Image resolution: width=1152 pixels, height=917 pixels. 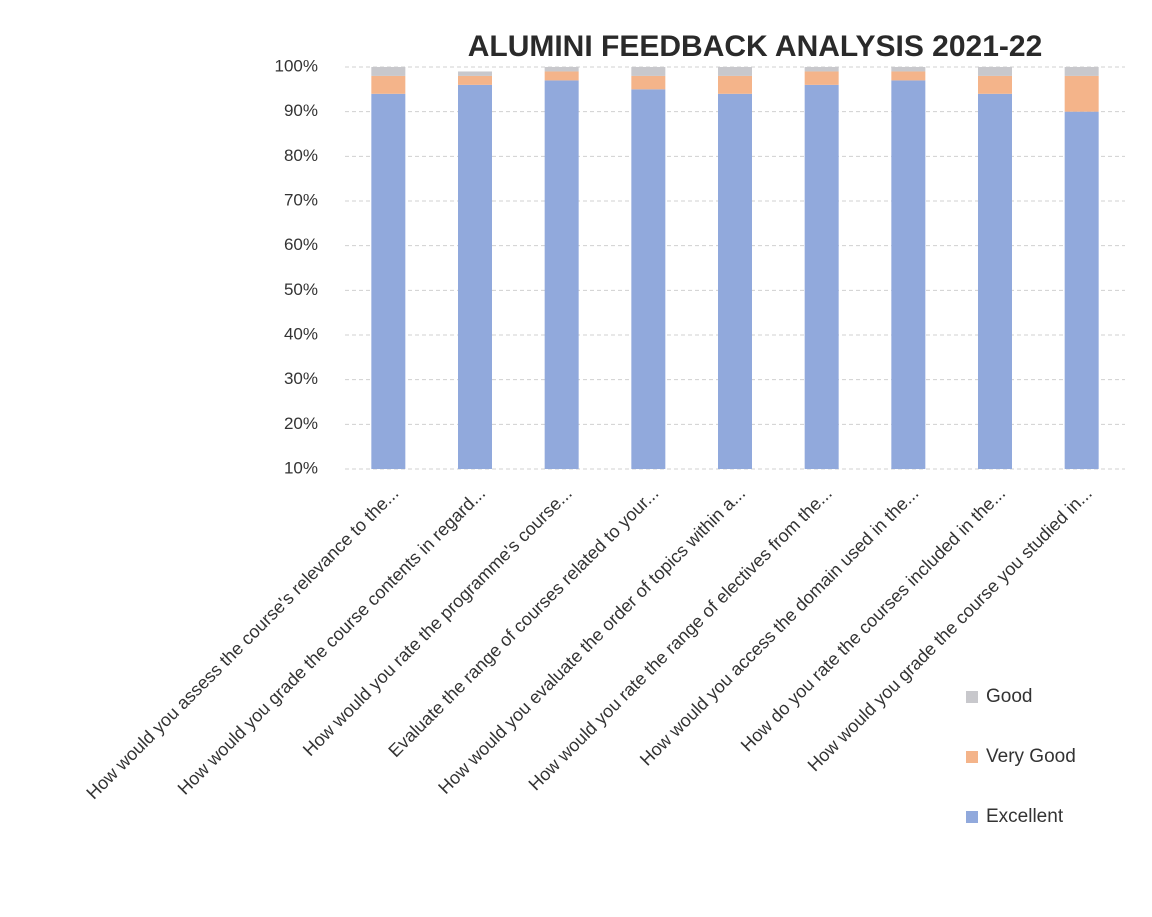 I want to click on legend-label: Good, so click(x=1009, y=696).